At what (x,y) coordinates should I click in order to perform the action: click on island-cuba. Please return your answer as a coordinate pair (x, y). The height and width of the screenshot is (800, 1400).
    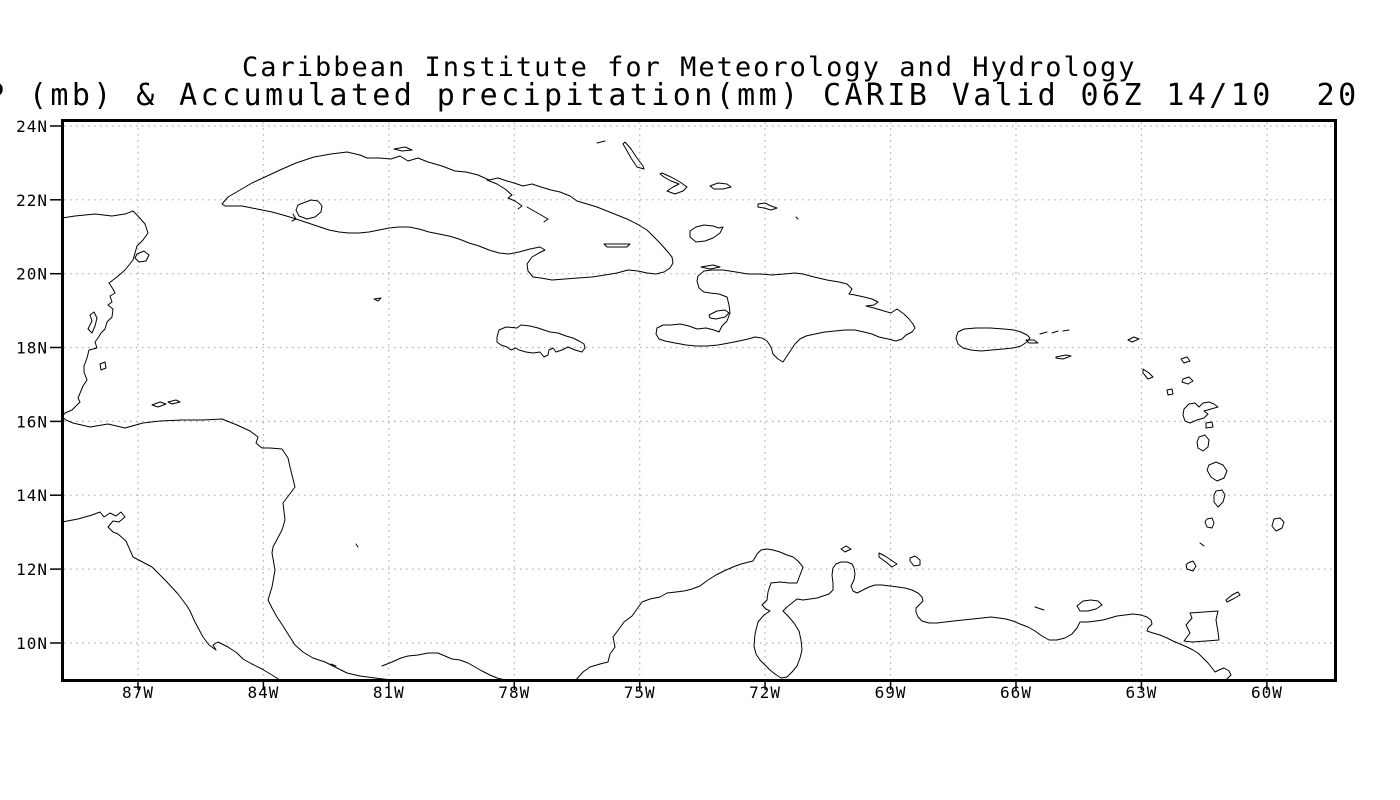
    Looking at the image, I should click on (447, 216).